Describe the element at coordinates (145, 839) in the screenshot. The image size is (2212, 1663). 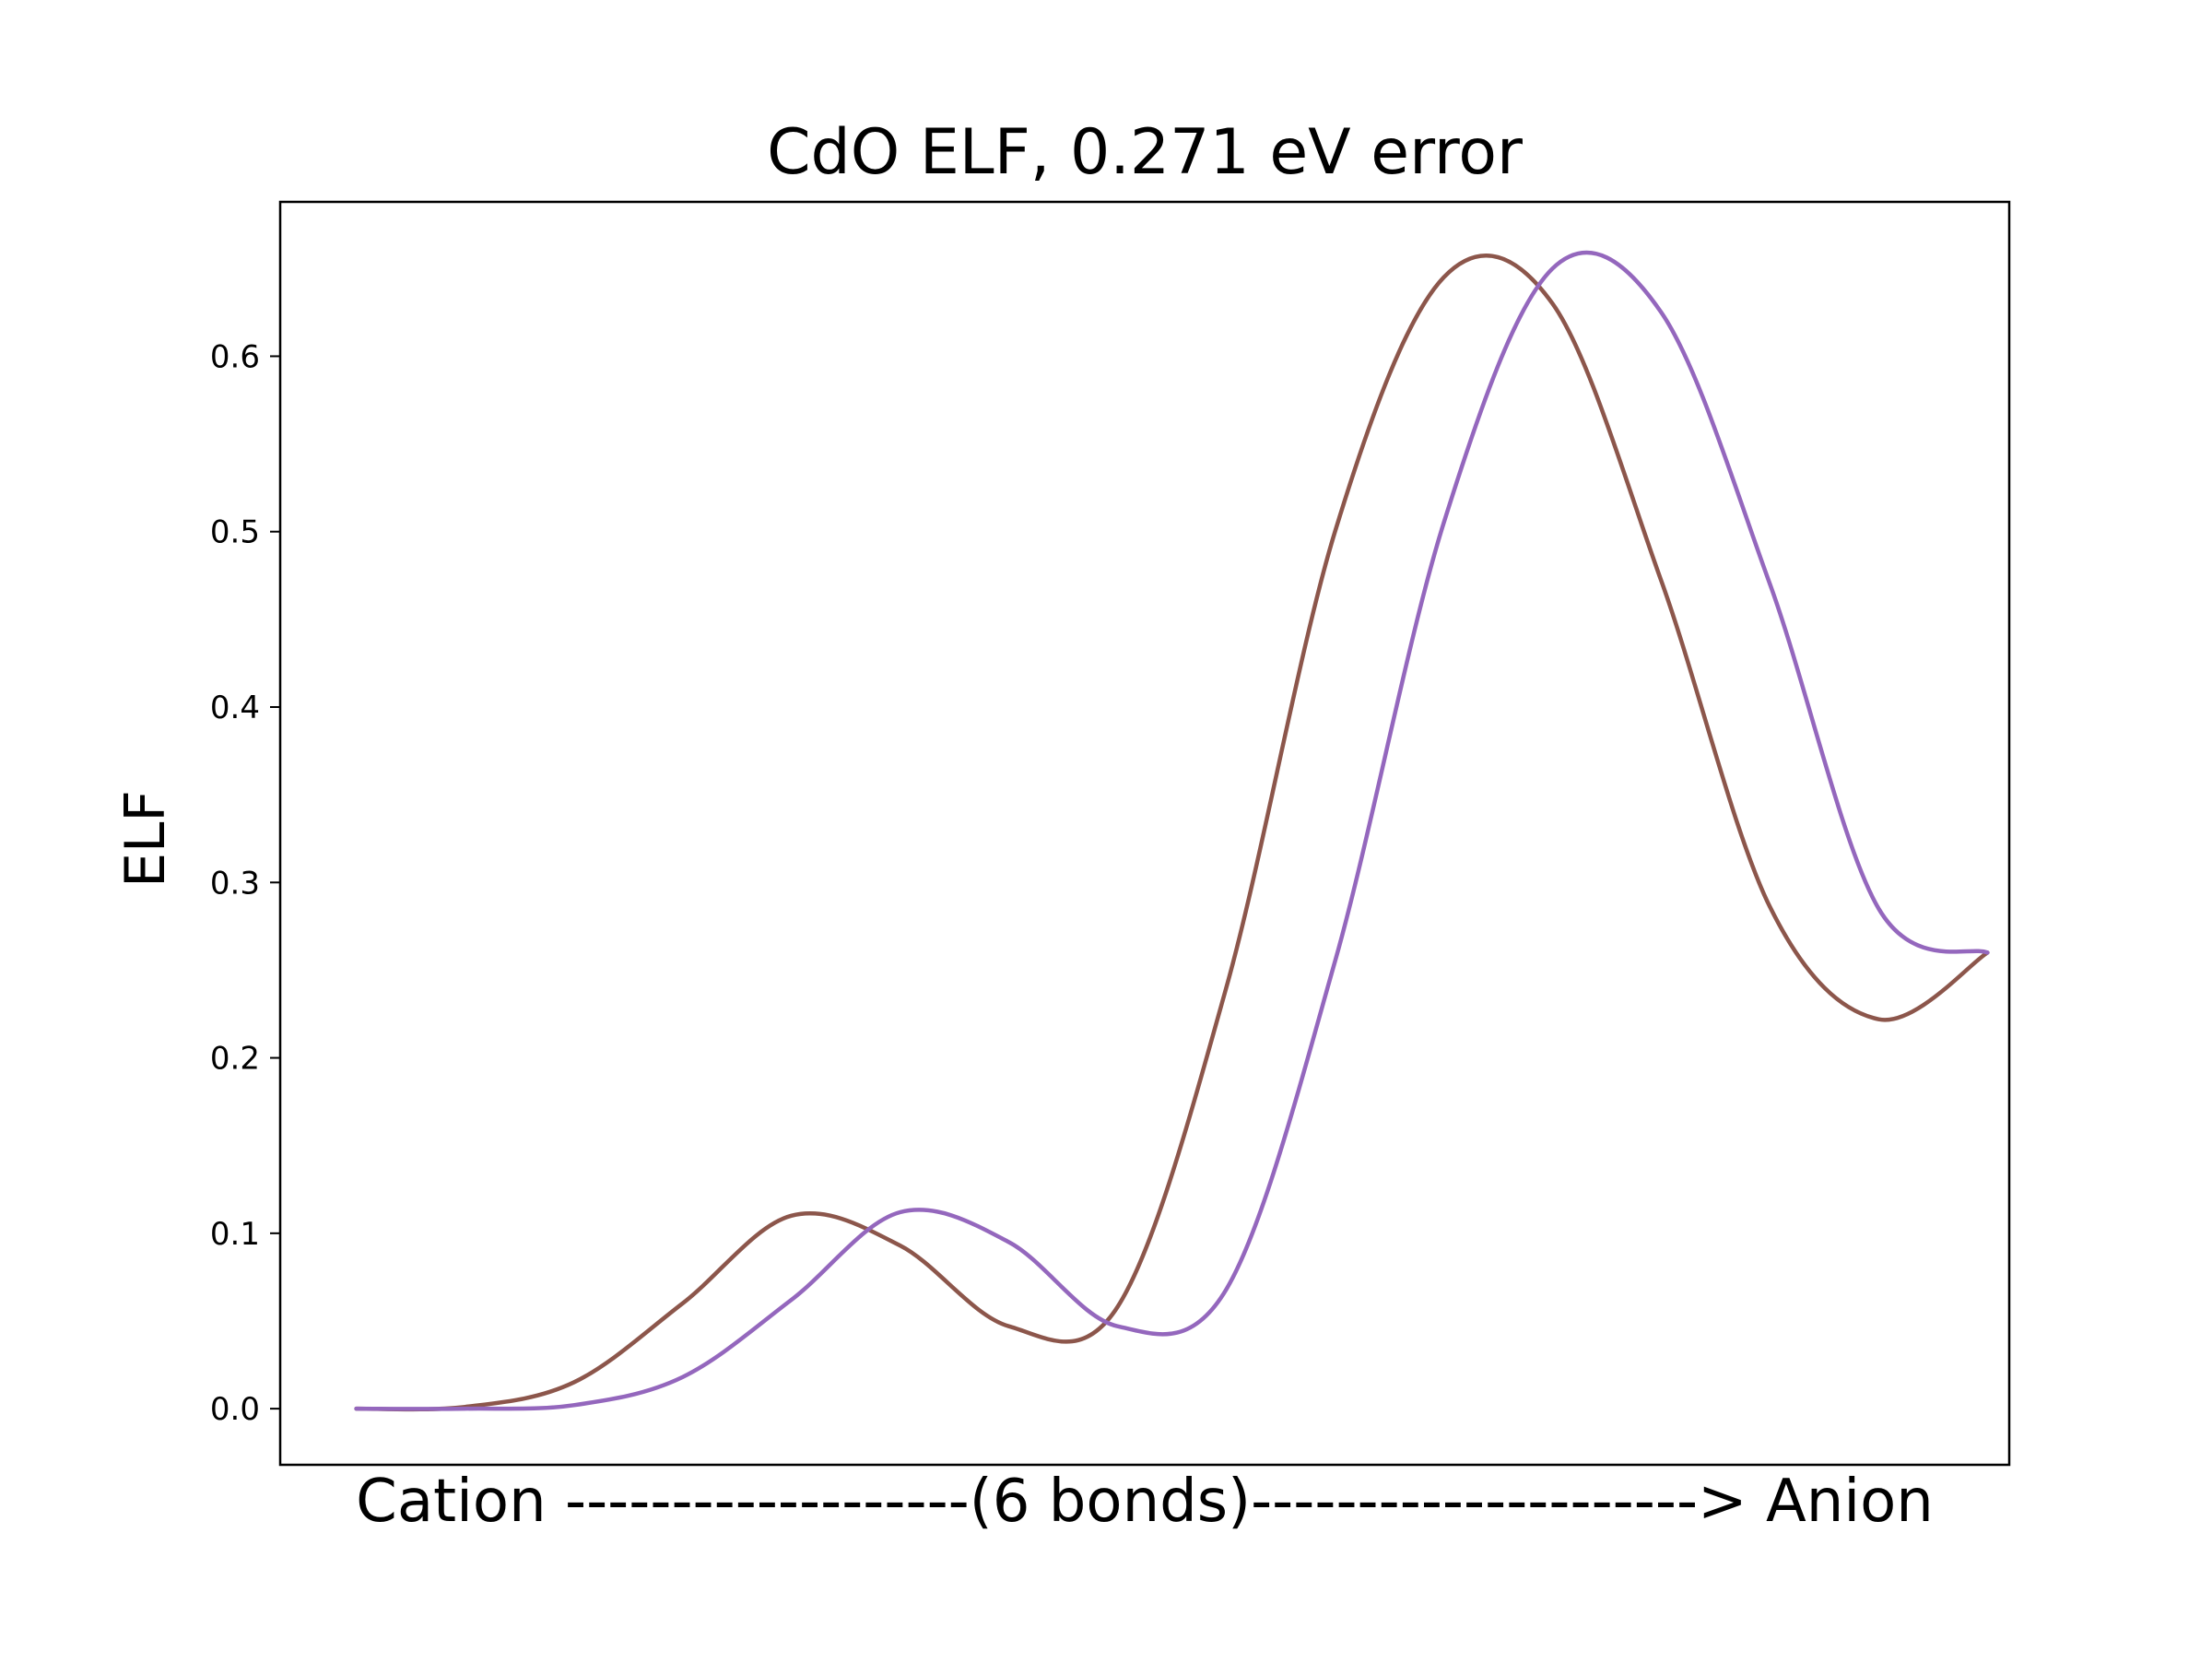
I see `y-axis-label: ELF` at that location.